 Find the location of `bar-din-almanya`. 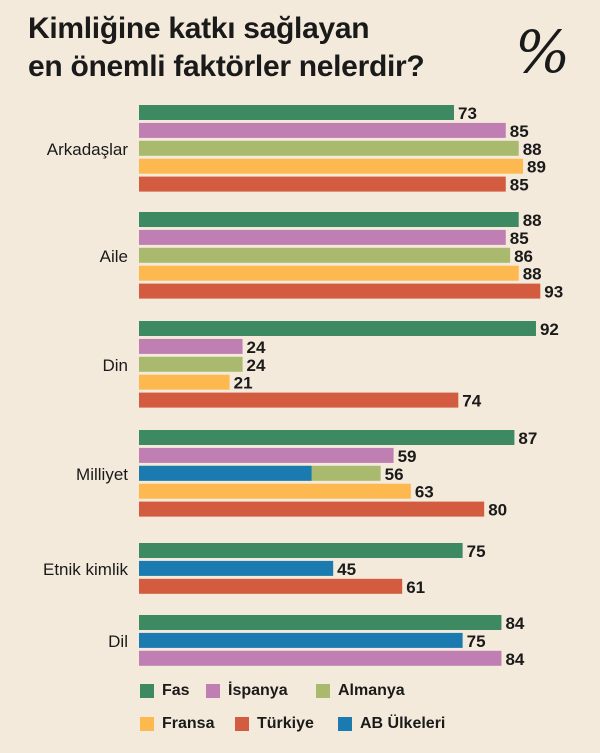

bar-din-almanya is located at coordinates (191, 364).